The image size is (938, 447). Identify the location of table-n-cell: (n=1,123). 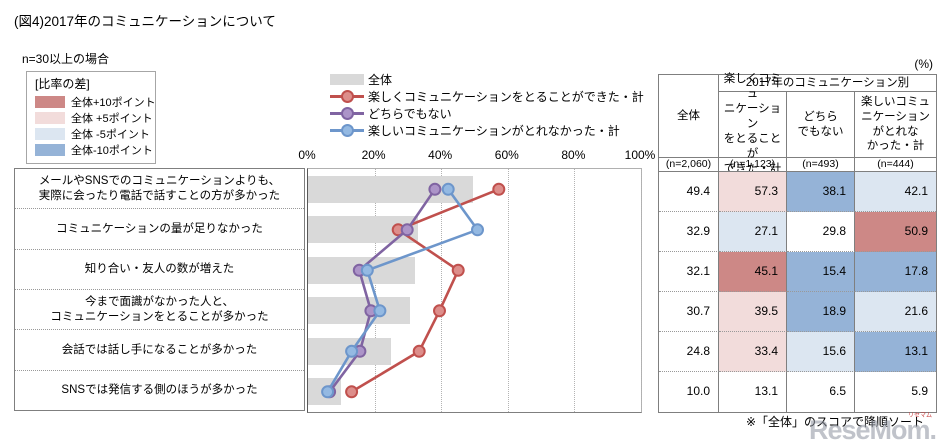
(753, 165).